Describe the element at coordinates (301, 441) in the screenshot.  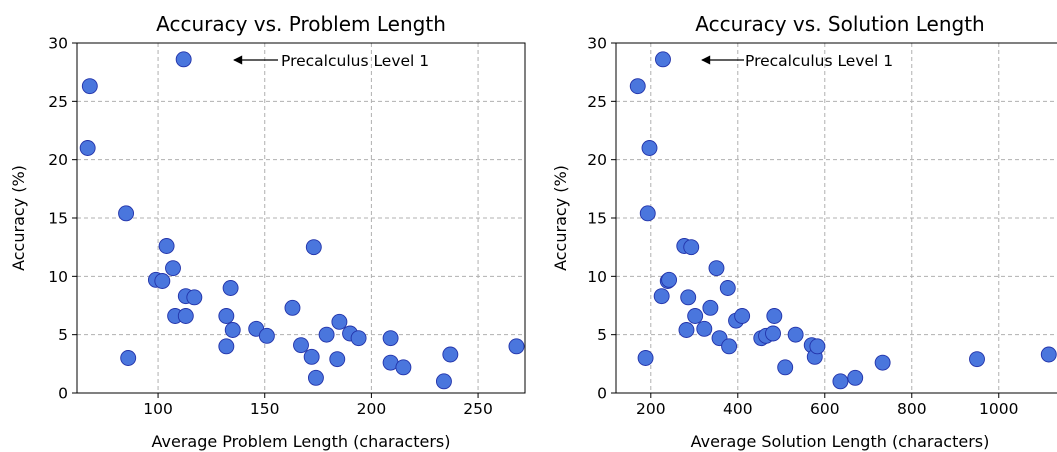
I see `x-axis-label: Average Problem Length (characters)` at that location.